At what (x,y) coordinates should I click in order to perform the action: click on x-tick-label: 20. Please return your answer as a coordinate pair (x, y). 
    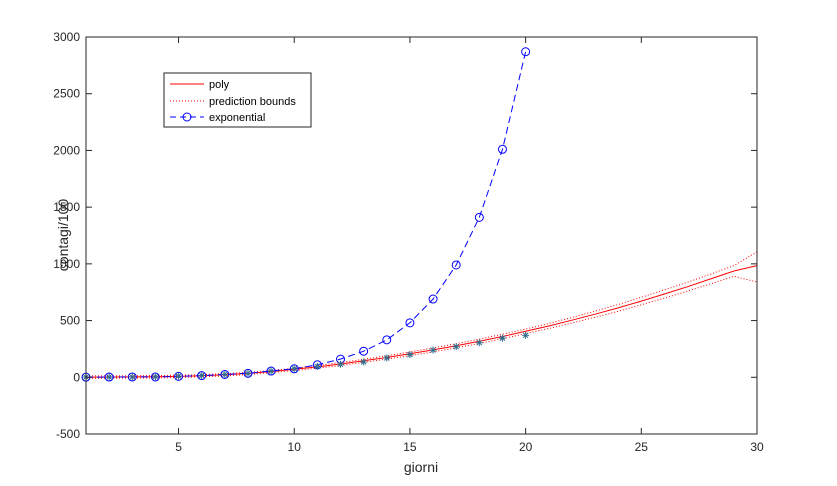
    Looking at the image, I should click on (526, 447).